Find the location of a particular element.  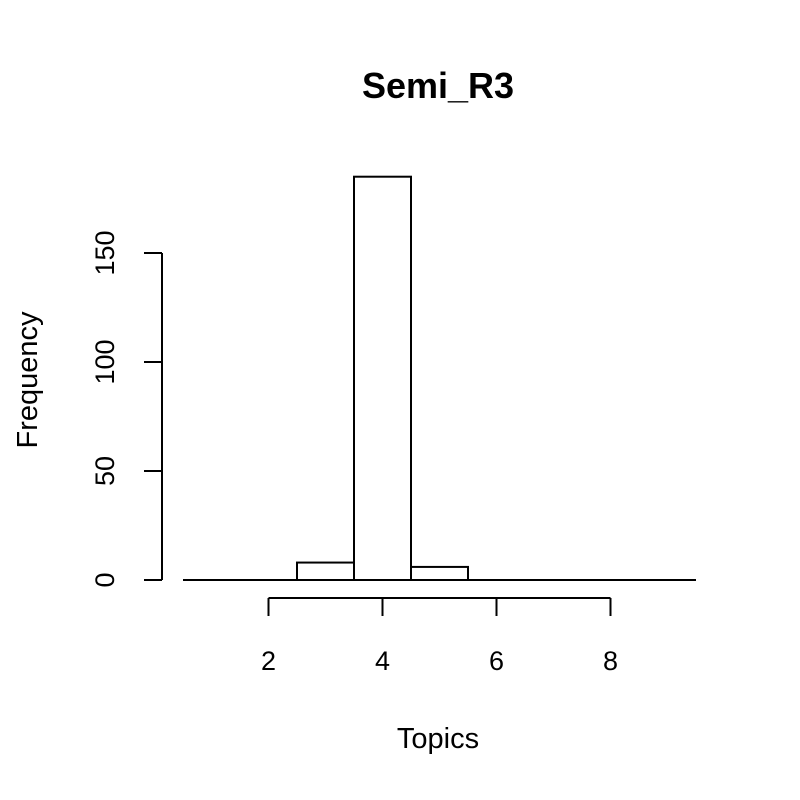

y-tick-label-50: 50 is located at coordinates (105, 471).